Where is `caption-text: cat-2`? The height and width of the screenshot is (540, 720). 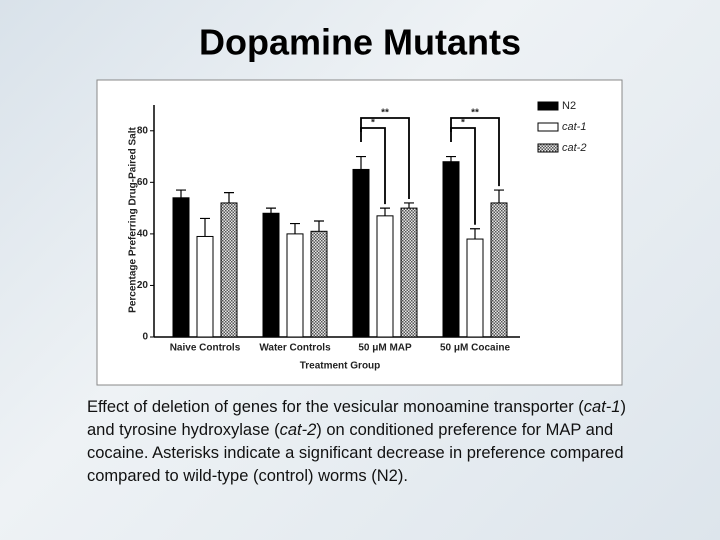
caption-text: cat-2 is located at coordinates (298, 430).